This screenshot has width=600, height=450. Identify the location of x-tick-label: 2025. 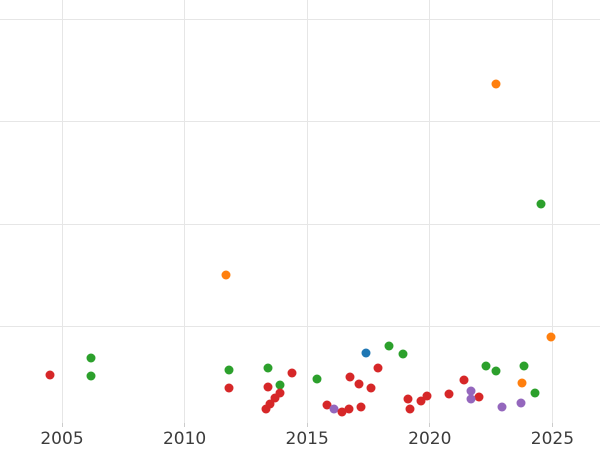
(552, 439).